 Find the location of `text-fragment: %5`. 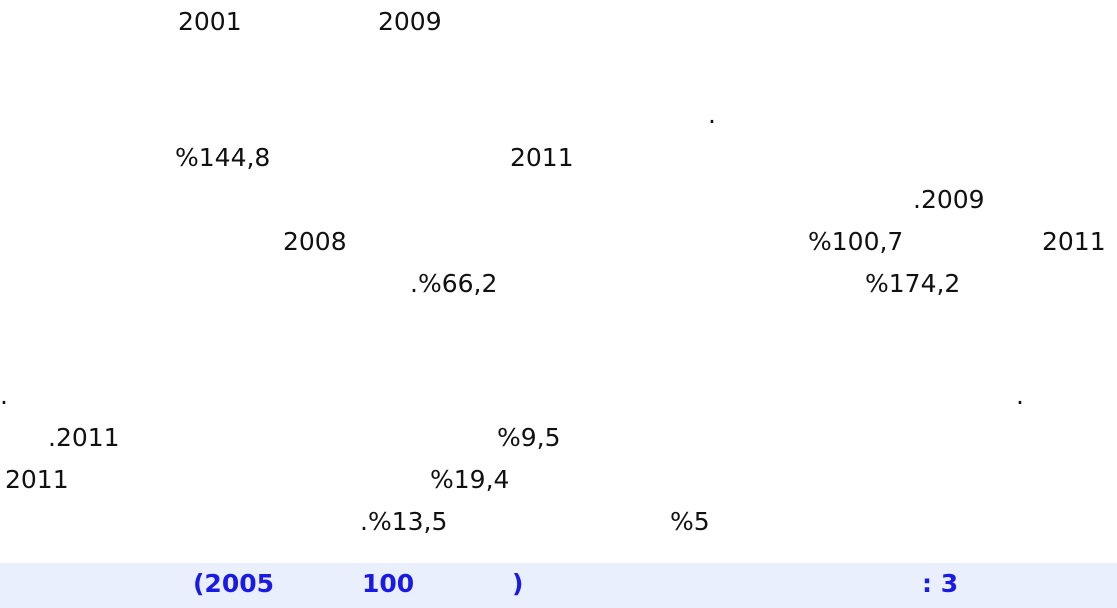

text-fragment: %5 is located at coordinates (690, 521).